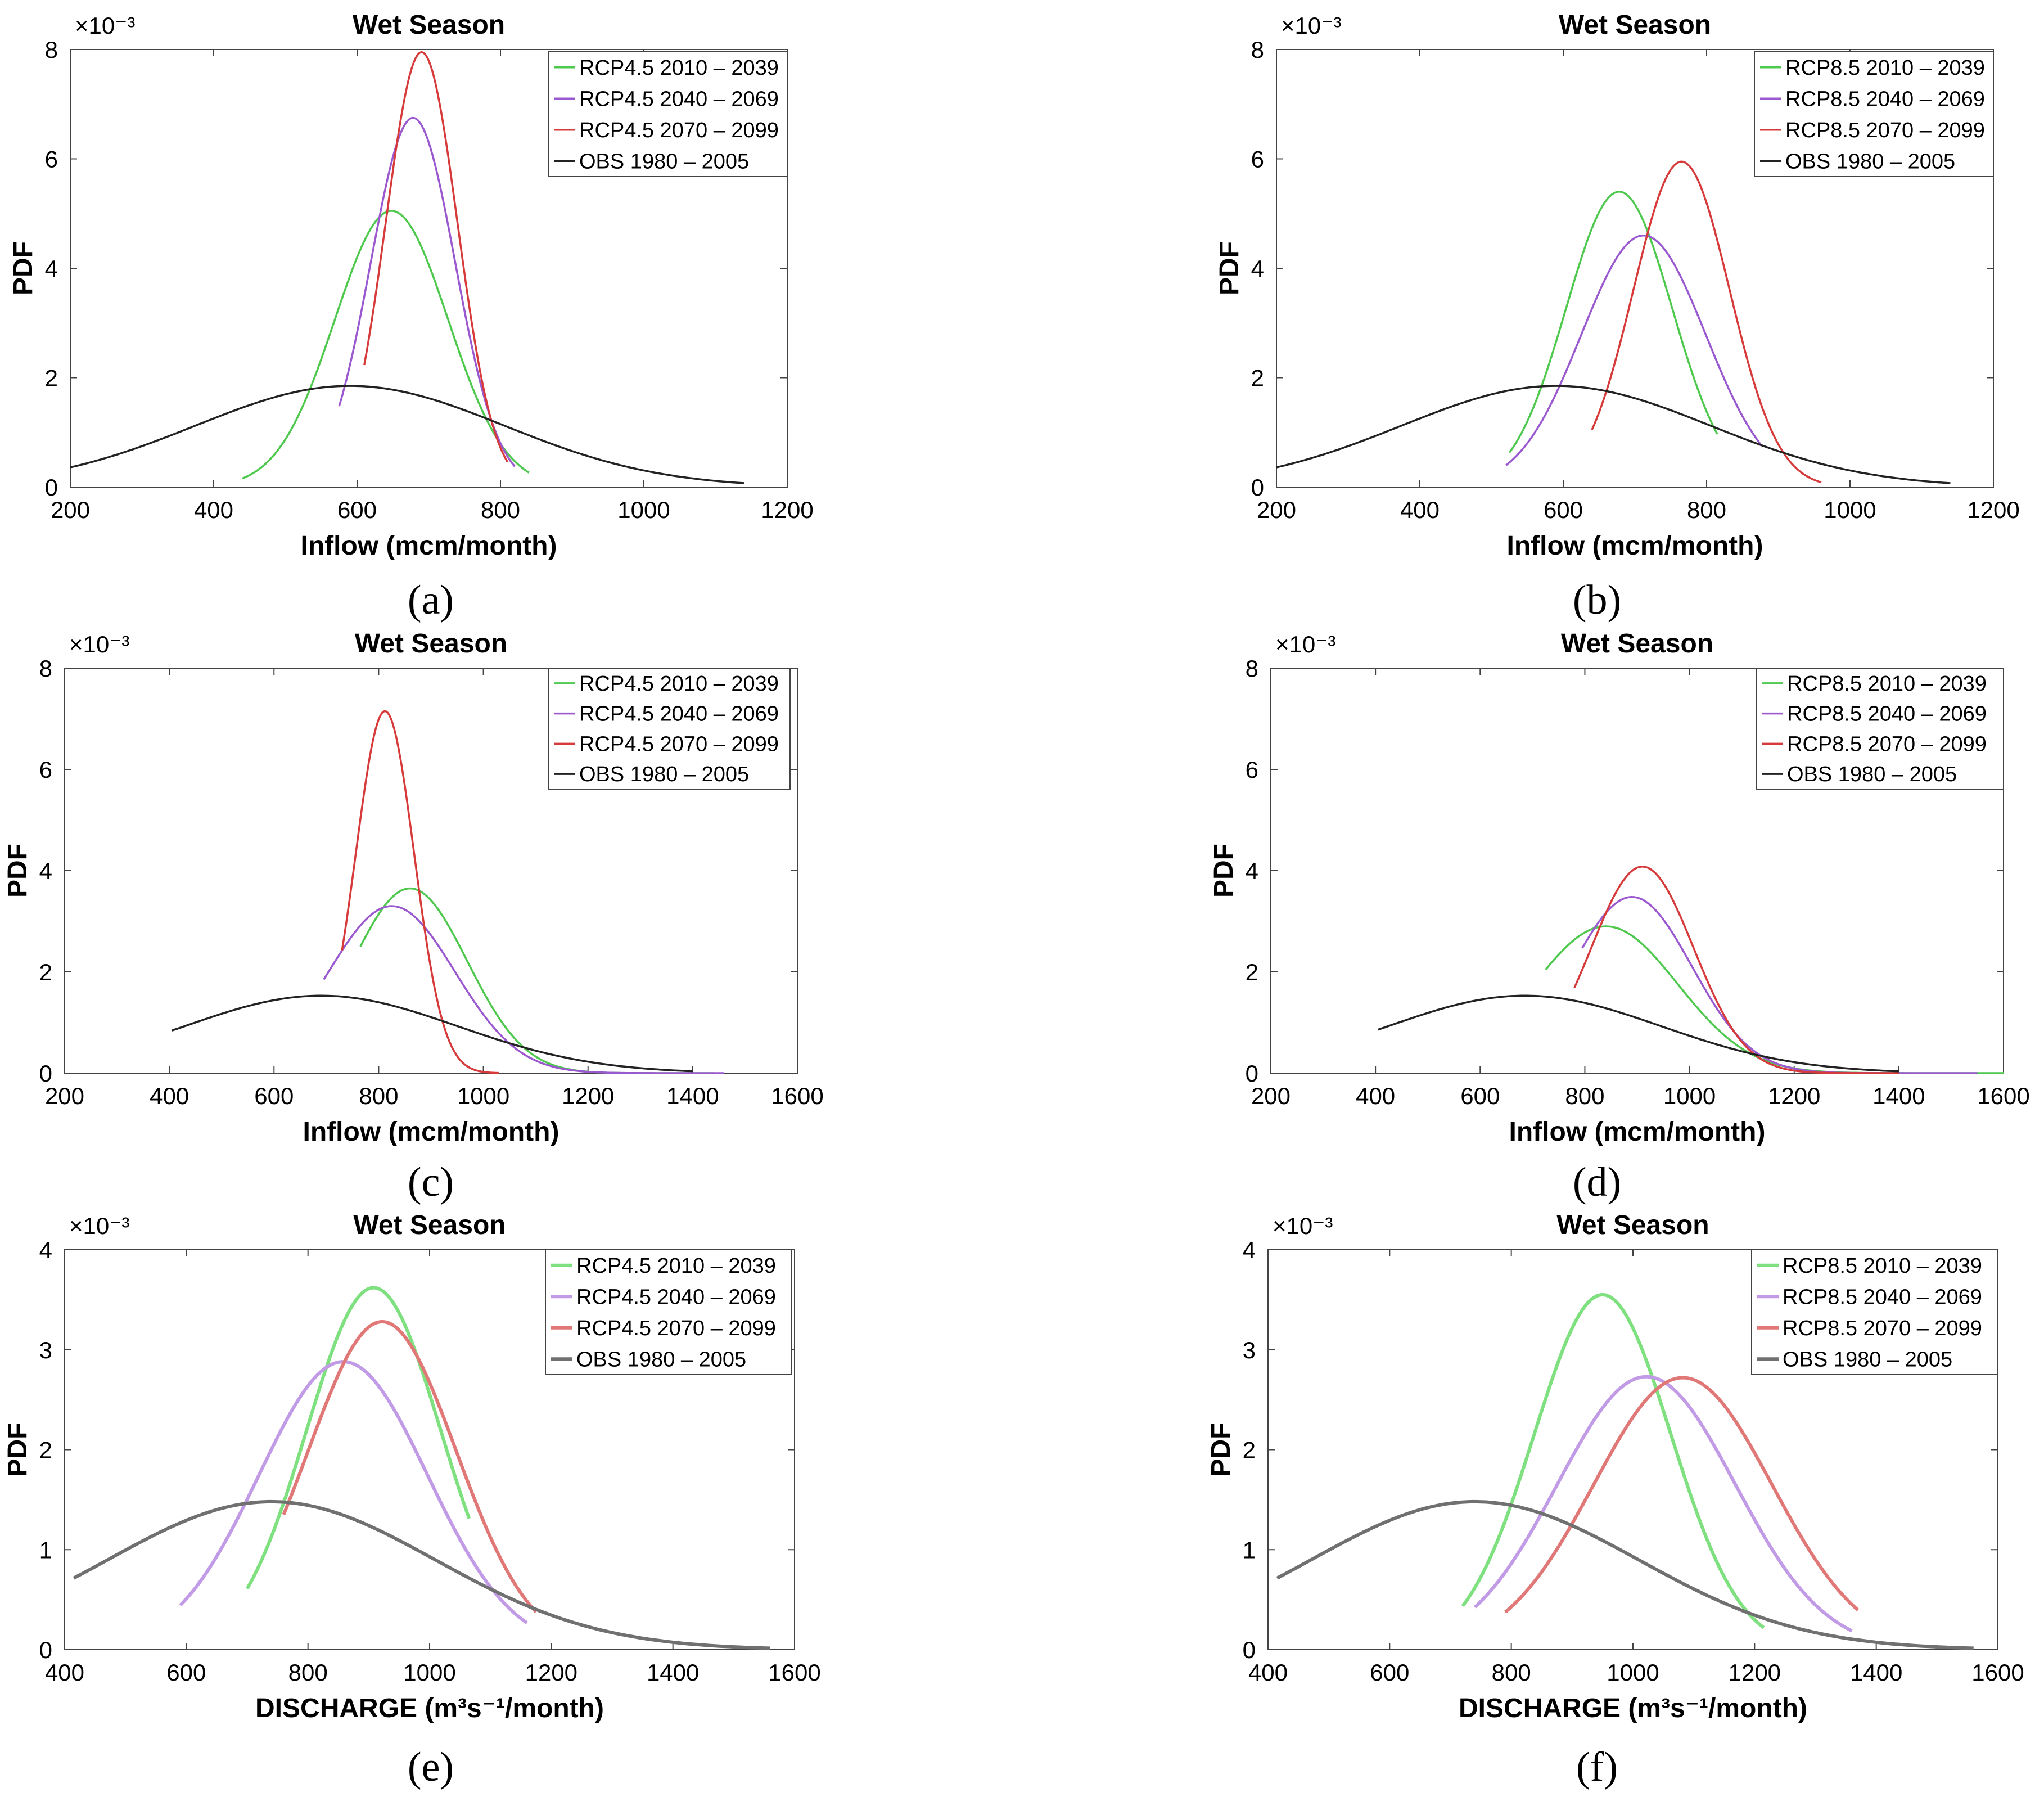 This screenshot has width=2044, height=1806. I want to click on y-tick-label: 3, so click(45, 1350).